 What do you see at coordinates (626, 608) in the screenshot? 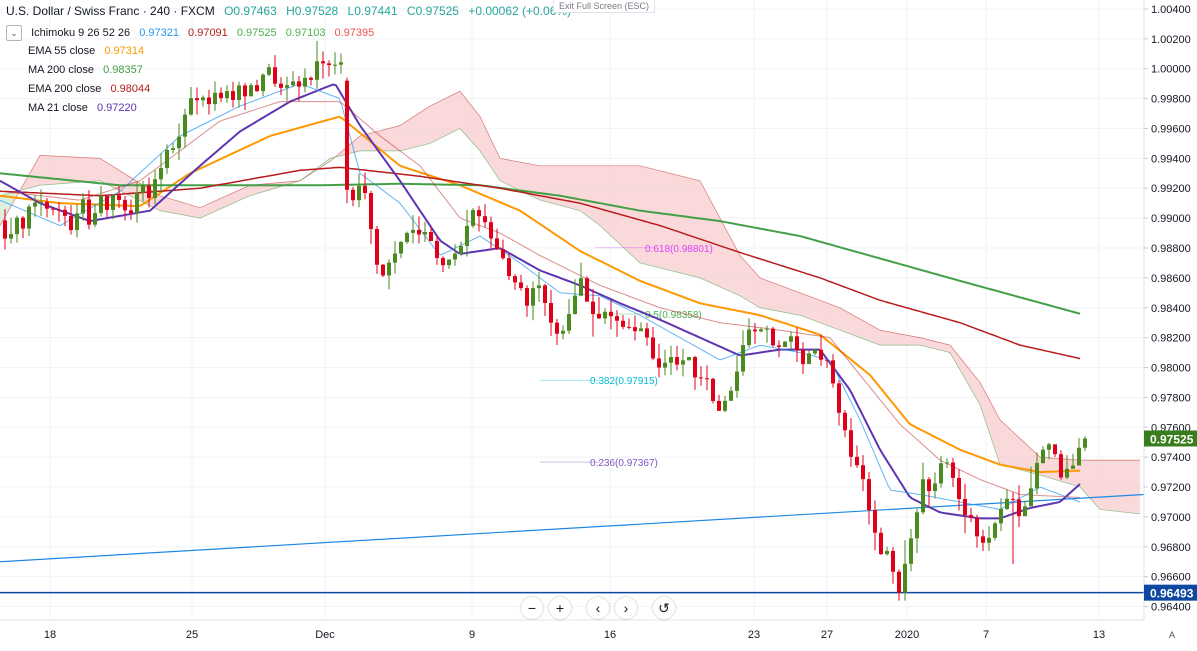
I see `scroll-right-button: ›` at bounding box center [626, 608].